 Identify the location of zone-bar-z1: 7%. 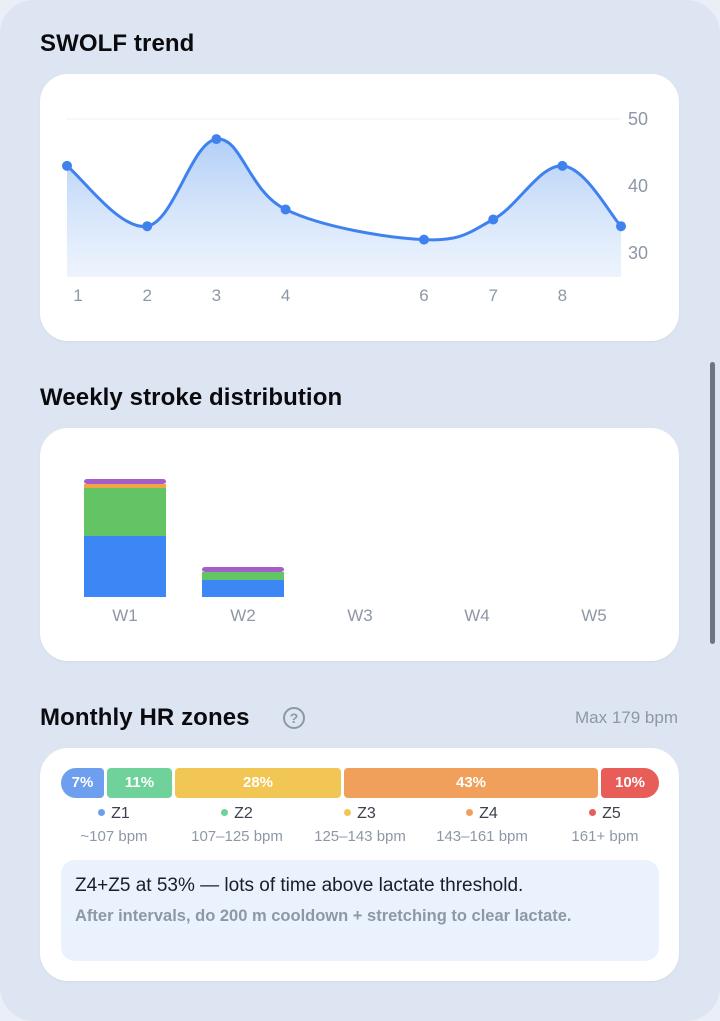
(82, 783).